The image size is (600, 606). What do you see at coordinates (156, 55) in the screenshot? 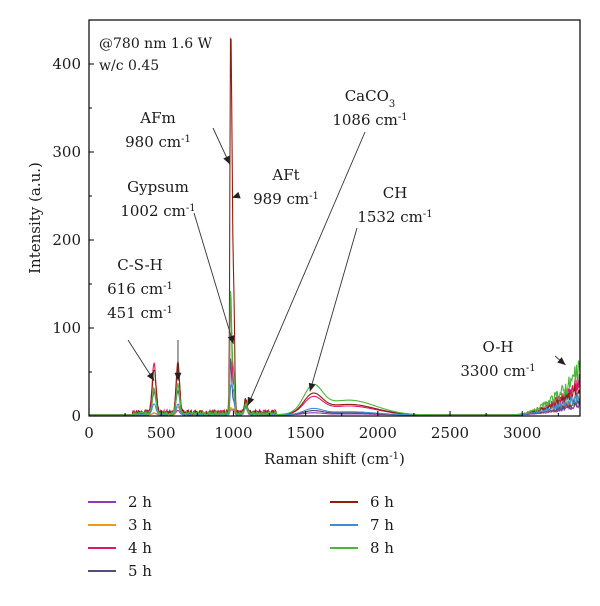
I see `notes-group: @780 nm 1.6 W w/c 0.45` at bounding box center [156, 55].